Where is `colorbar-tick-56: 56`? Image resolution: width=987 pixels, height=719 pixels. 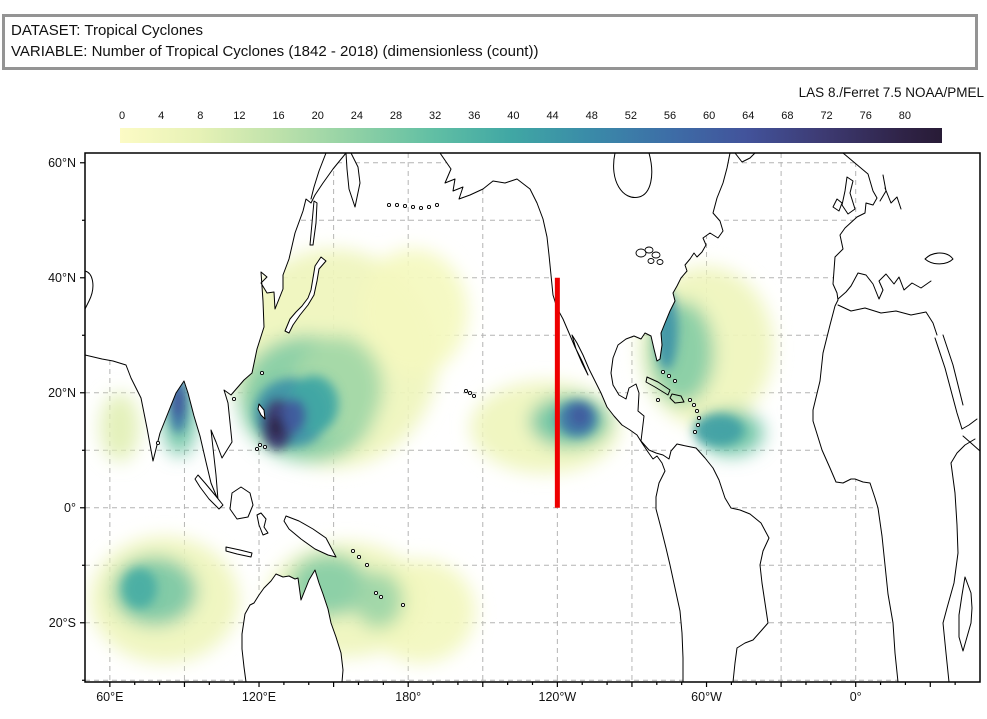 colorbar-tick-56: 56 is located at coordinates (670, 116).